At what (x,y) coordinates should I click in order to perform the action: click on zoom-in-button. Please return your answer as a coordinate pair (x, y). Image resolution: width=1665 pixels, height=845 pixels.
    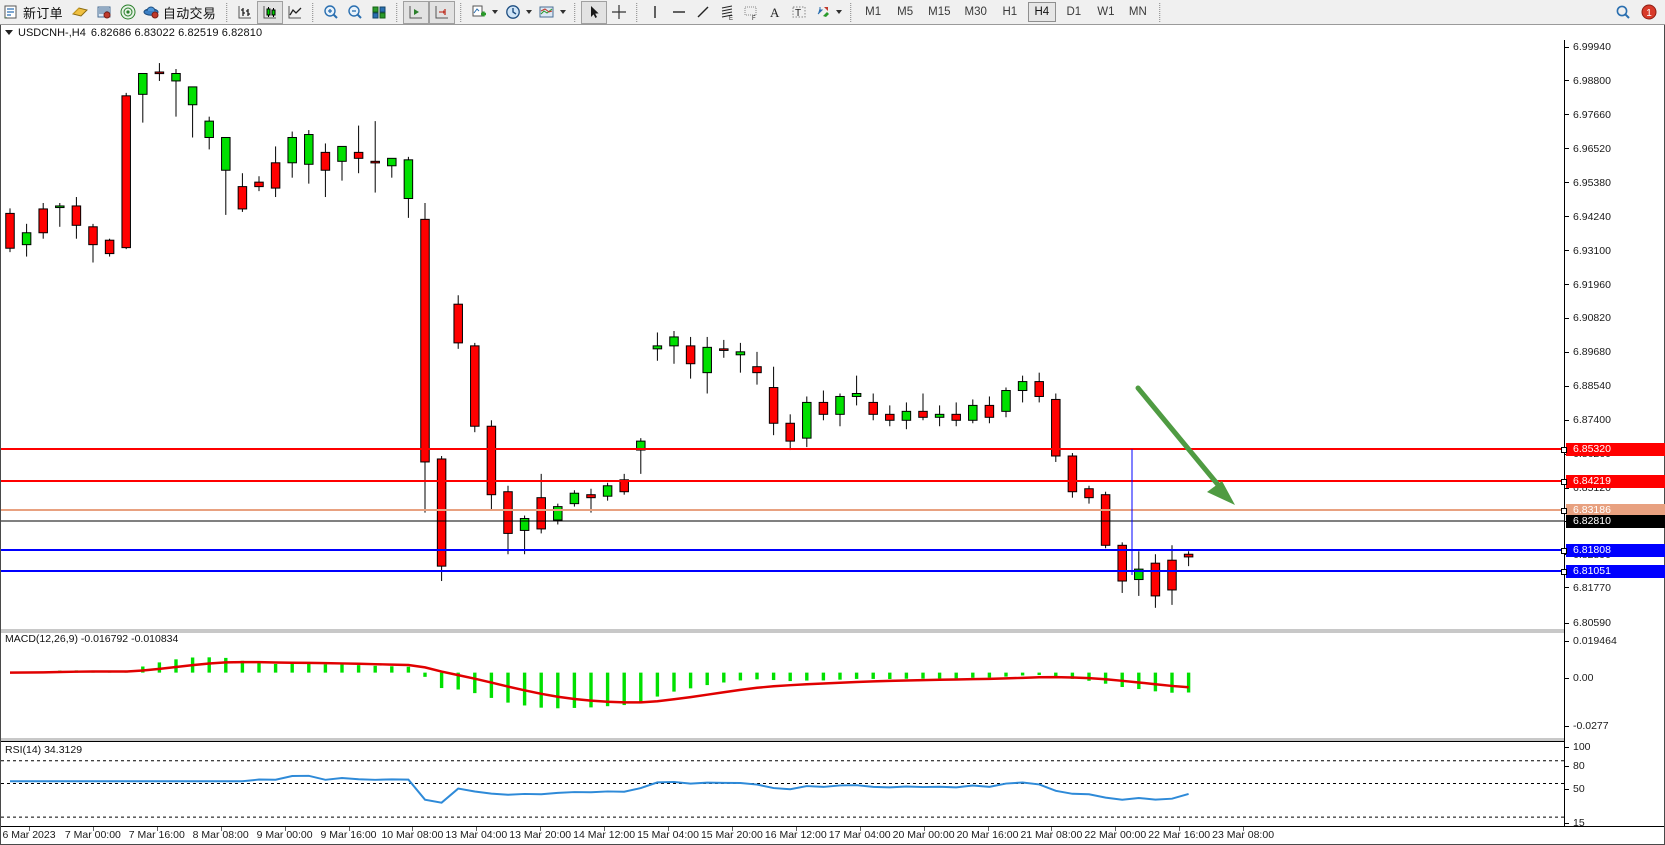
    Looking at the image, I should click on (331, 12).